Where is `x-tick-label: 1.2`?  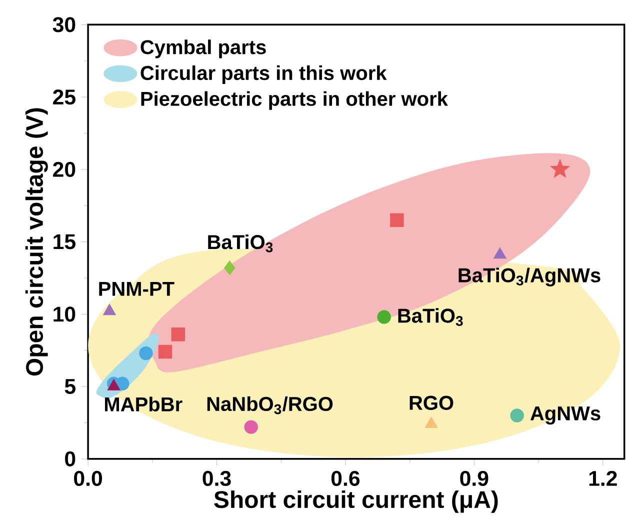
x-tick-label: 1.2 is located at coordinates (603, 478).